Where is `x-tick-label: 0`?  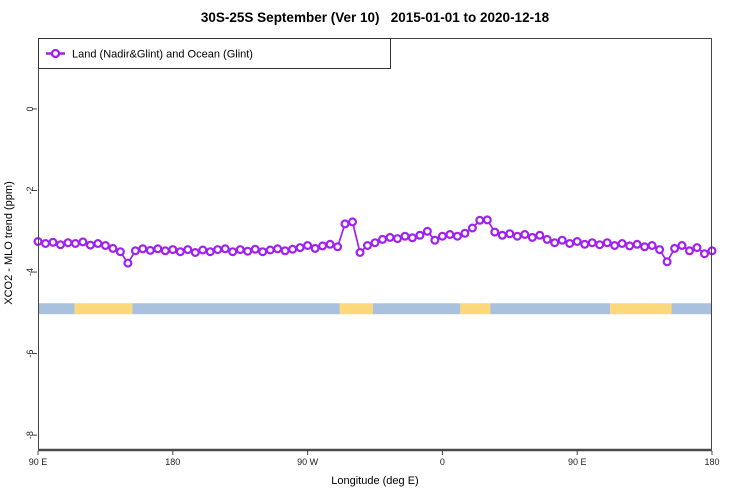 x-tick-label: 0 is located at coordinates (442, 462).